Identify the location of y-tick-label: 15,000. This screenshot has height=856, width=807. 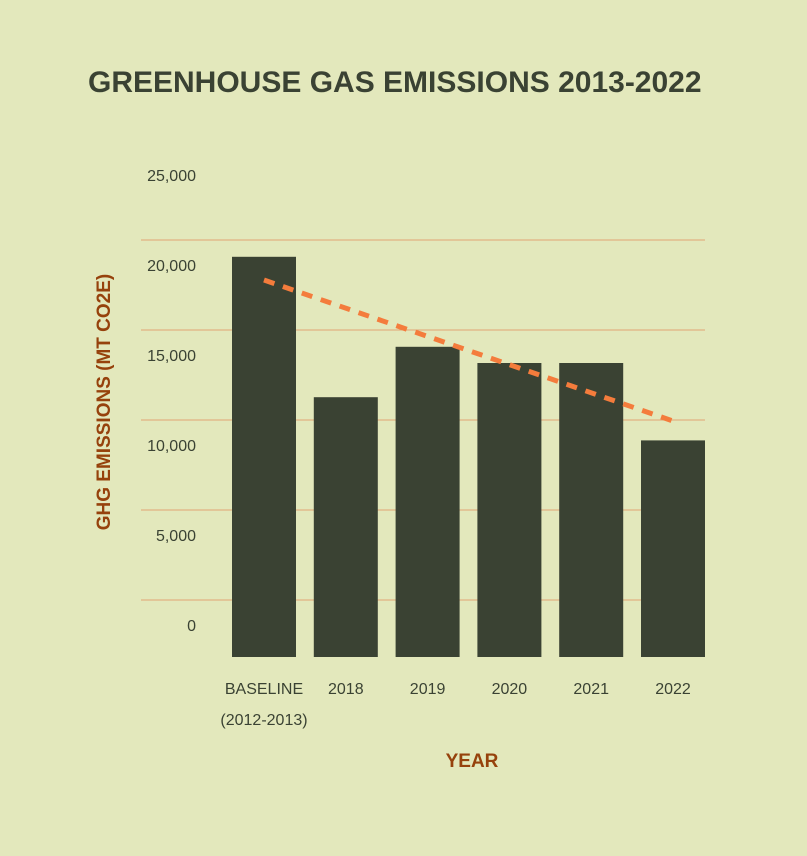
(171, 356).